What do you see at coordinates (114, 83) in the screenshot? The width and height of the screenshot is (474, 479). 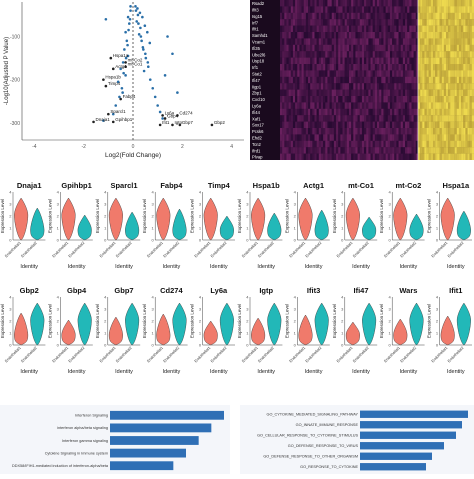 I see `gene-label: Timp4` at bounding box center [114, 83].